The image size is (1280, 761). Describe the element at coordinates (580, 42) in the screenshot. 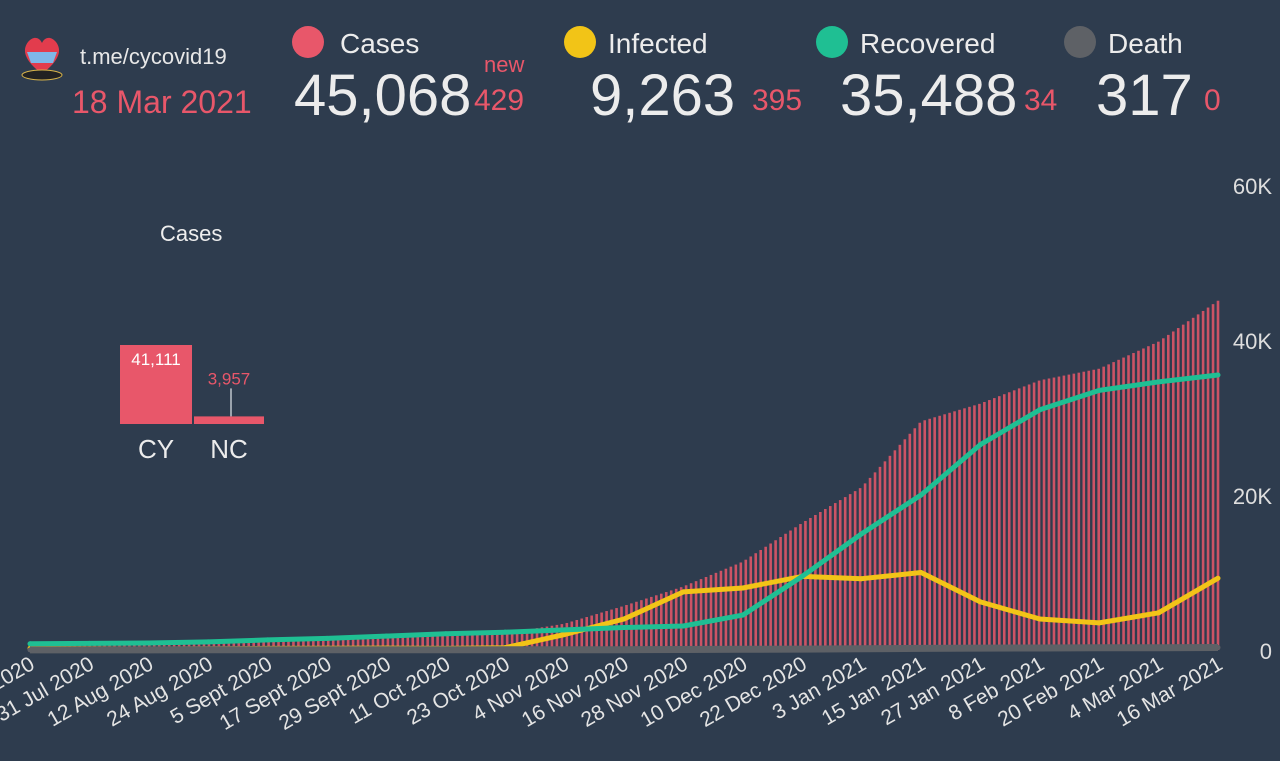

I see `infected-legend-dot` at that location.